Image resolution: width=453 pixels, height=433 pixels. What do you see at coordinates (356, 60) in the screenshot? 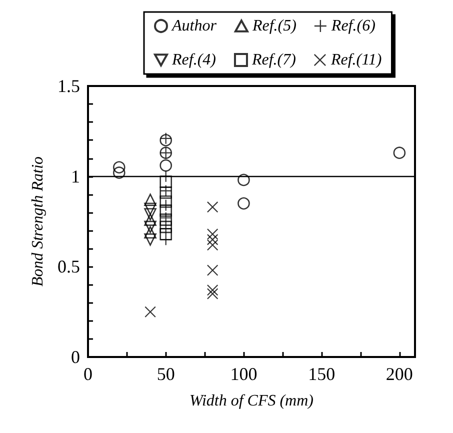
I see `legend-label: Ref.(11)` at bounding box center [356, 60].